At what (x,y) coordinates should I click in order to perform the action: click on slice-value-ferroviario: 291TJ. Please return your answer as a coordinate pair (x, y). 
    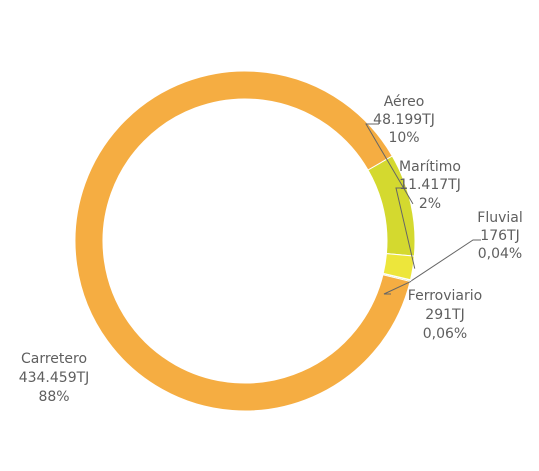
    Looking at the image, I should click on (444, 315).